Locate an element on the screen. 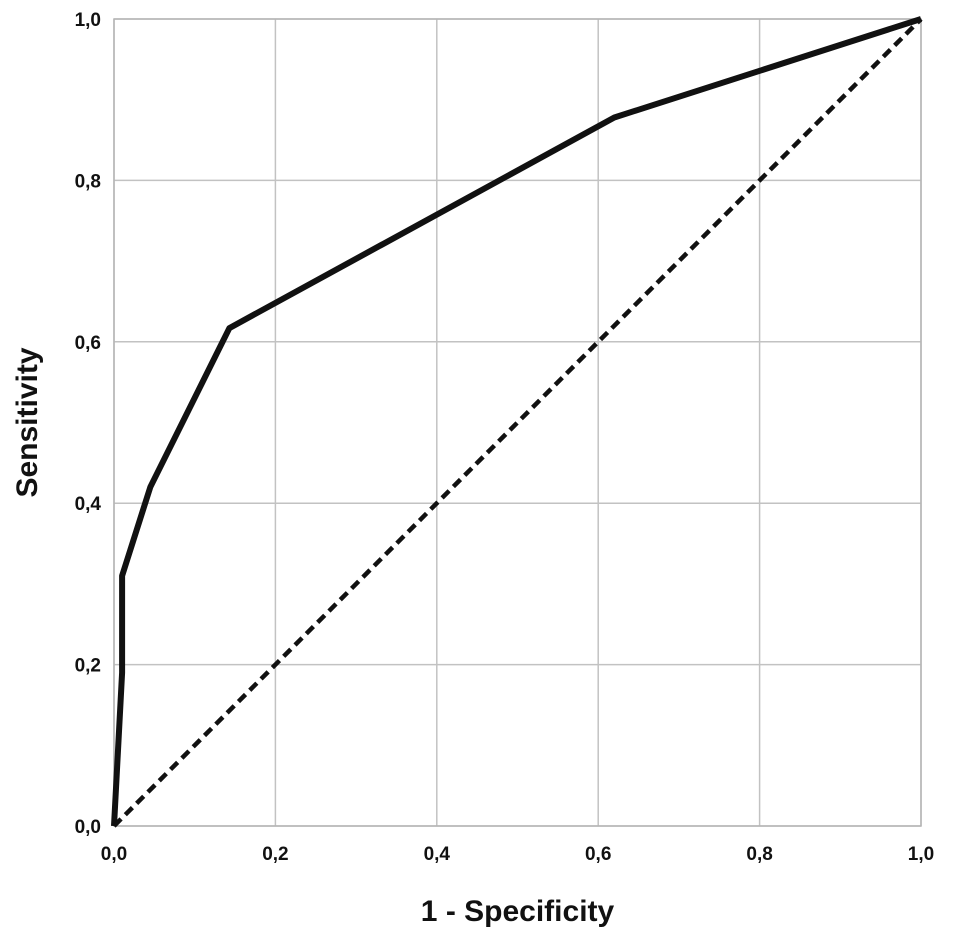 This screenshot has width=955, height=940. y-tick-label: 0,0 is located at coordinates (88, 827).